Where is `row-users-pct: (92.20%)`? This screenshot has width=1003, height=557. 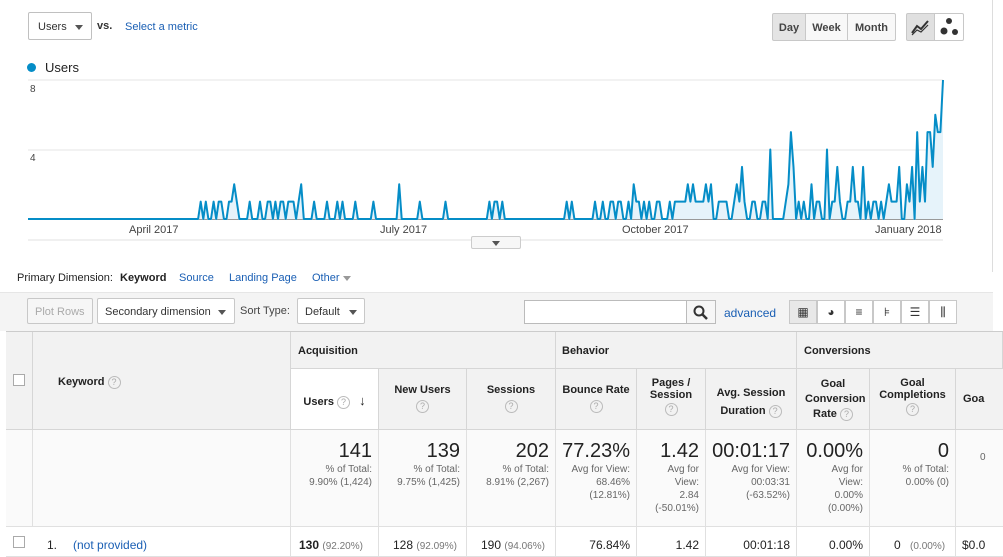
row-users-pct: (92.20%) is located at coordinates (342, 546).